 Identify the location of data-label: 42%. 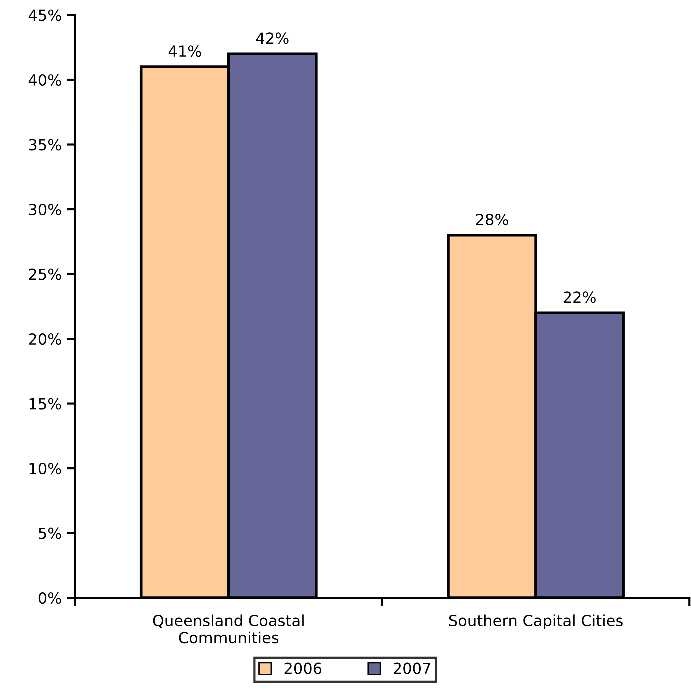
(272, 38).